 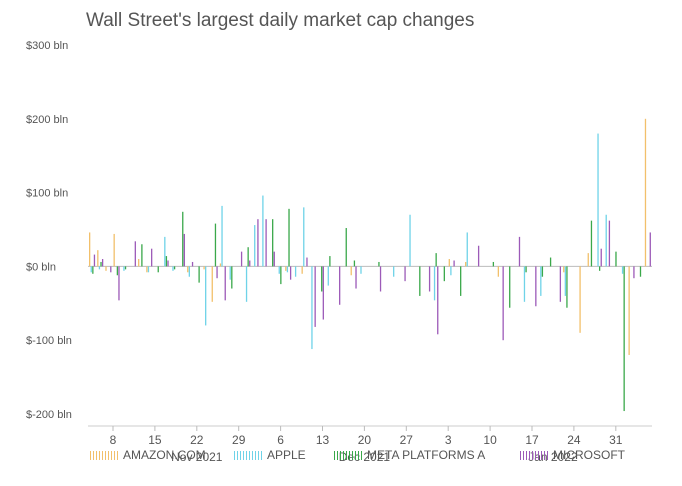 What do you see at coordinates (532, 440) in the screenshot?
I see `x-tick-label: 17` at bounding box center [532, 440].